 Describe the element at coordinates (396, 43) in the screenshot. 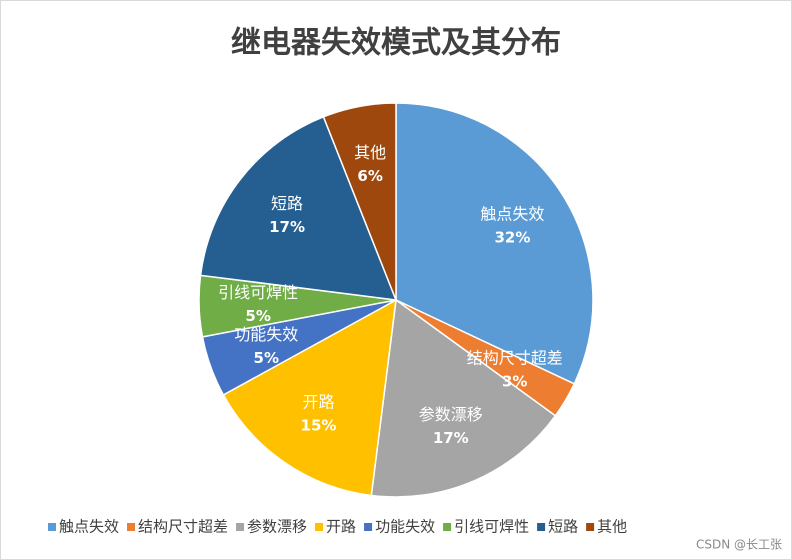

I see `chart-title: 继电器失效模式及其分布` at that location.